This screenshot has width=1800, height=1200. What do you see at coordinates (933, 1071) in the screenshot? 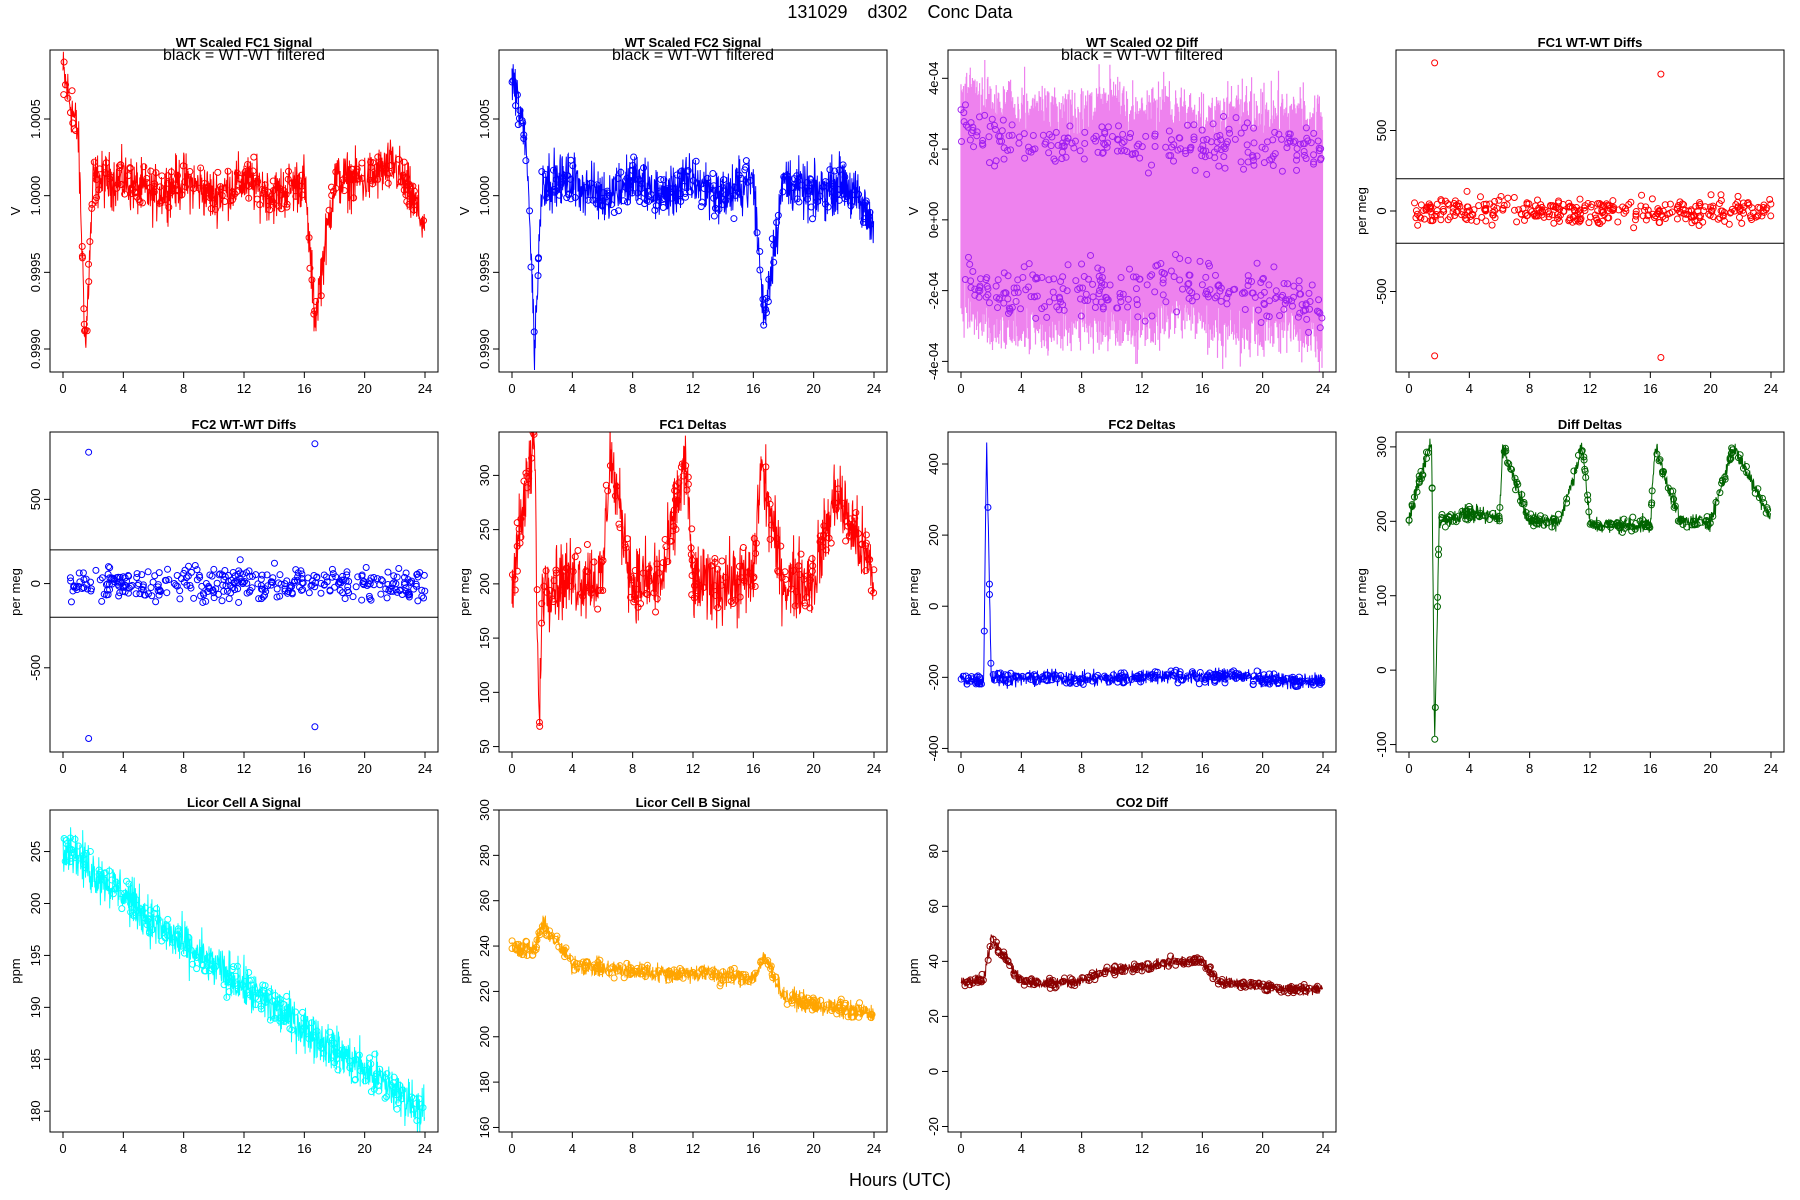
I see `y-tick-label: 0` at bounding box center [933, 1071].